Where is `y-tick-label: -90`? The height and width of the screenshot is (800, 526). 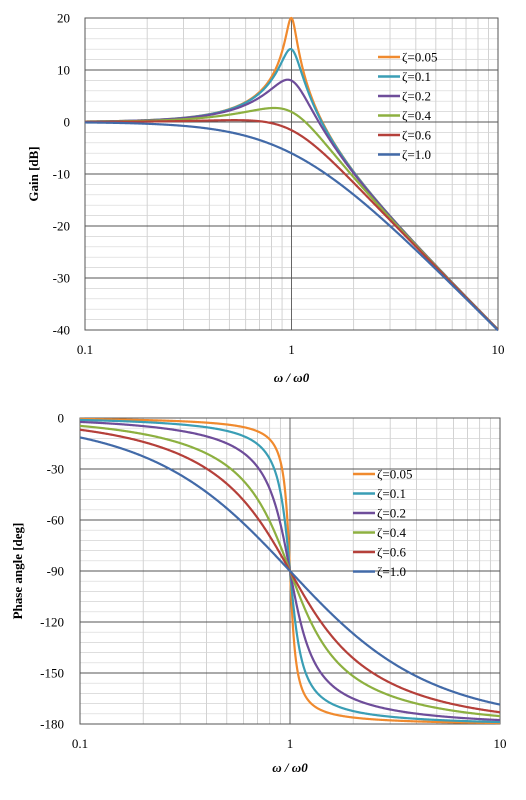
y-tick-label: -90 is located at coordinates (55, 571).